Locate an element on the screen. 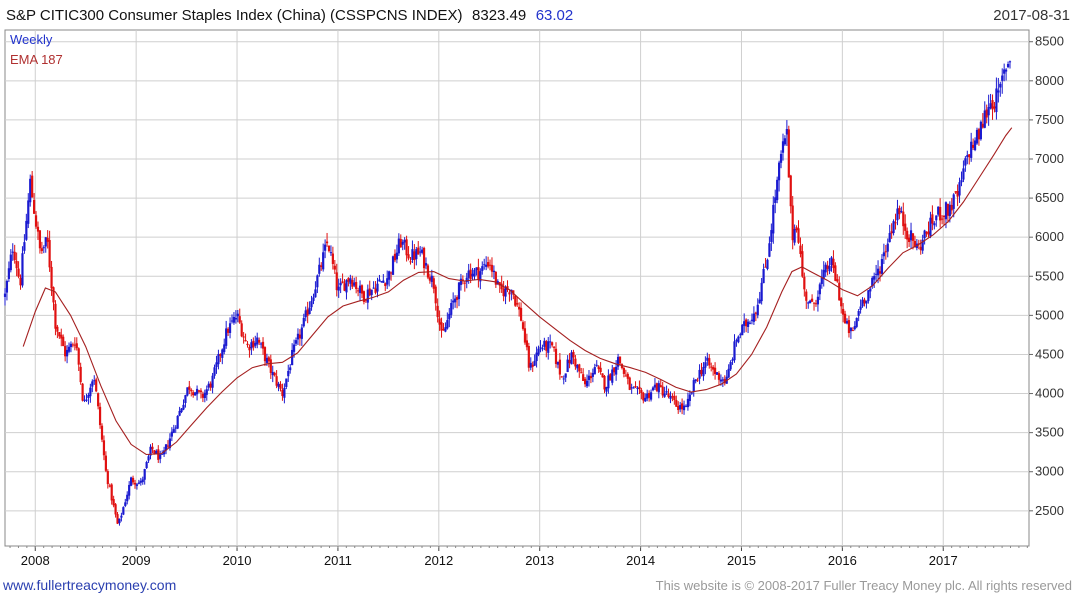 The width and height of the screenshot is (1075, 600). chart-date: 2017-08-31 is located at coordinates (1031, 15).